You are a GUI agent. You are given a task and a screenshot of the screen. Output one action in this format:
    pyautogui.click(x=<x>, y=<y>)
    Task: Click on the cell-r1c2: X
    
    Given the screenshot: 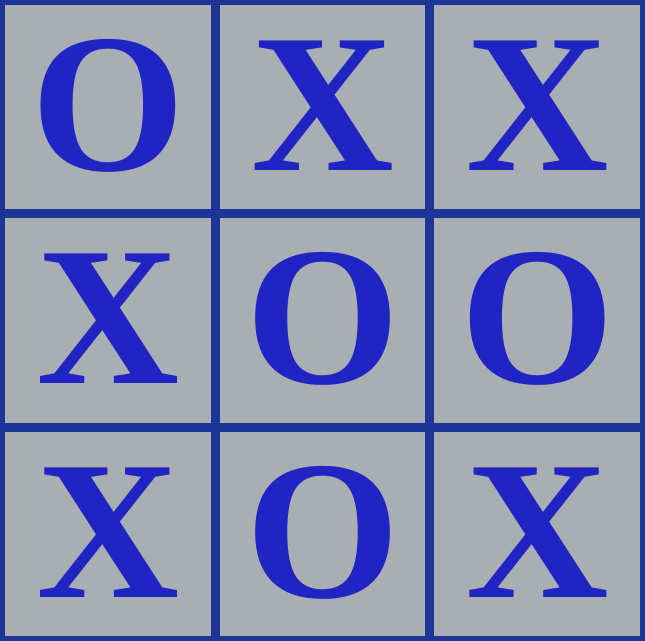 What is the action you would take?
    pyautogui.click(x=322, y=107)
    